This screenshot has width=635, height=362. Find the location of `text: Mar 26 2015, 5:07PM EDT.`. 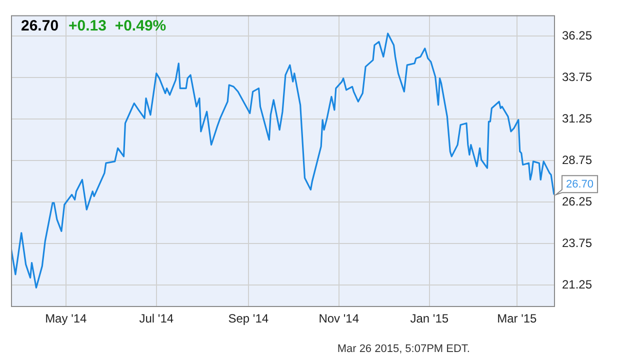

text: Mar 26 2015, 5:07PM EDT. is located at coordinates (403, 349).